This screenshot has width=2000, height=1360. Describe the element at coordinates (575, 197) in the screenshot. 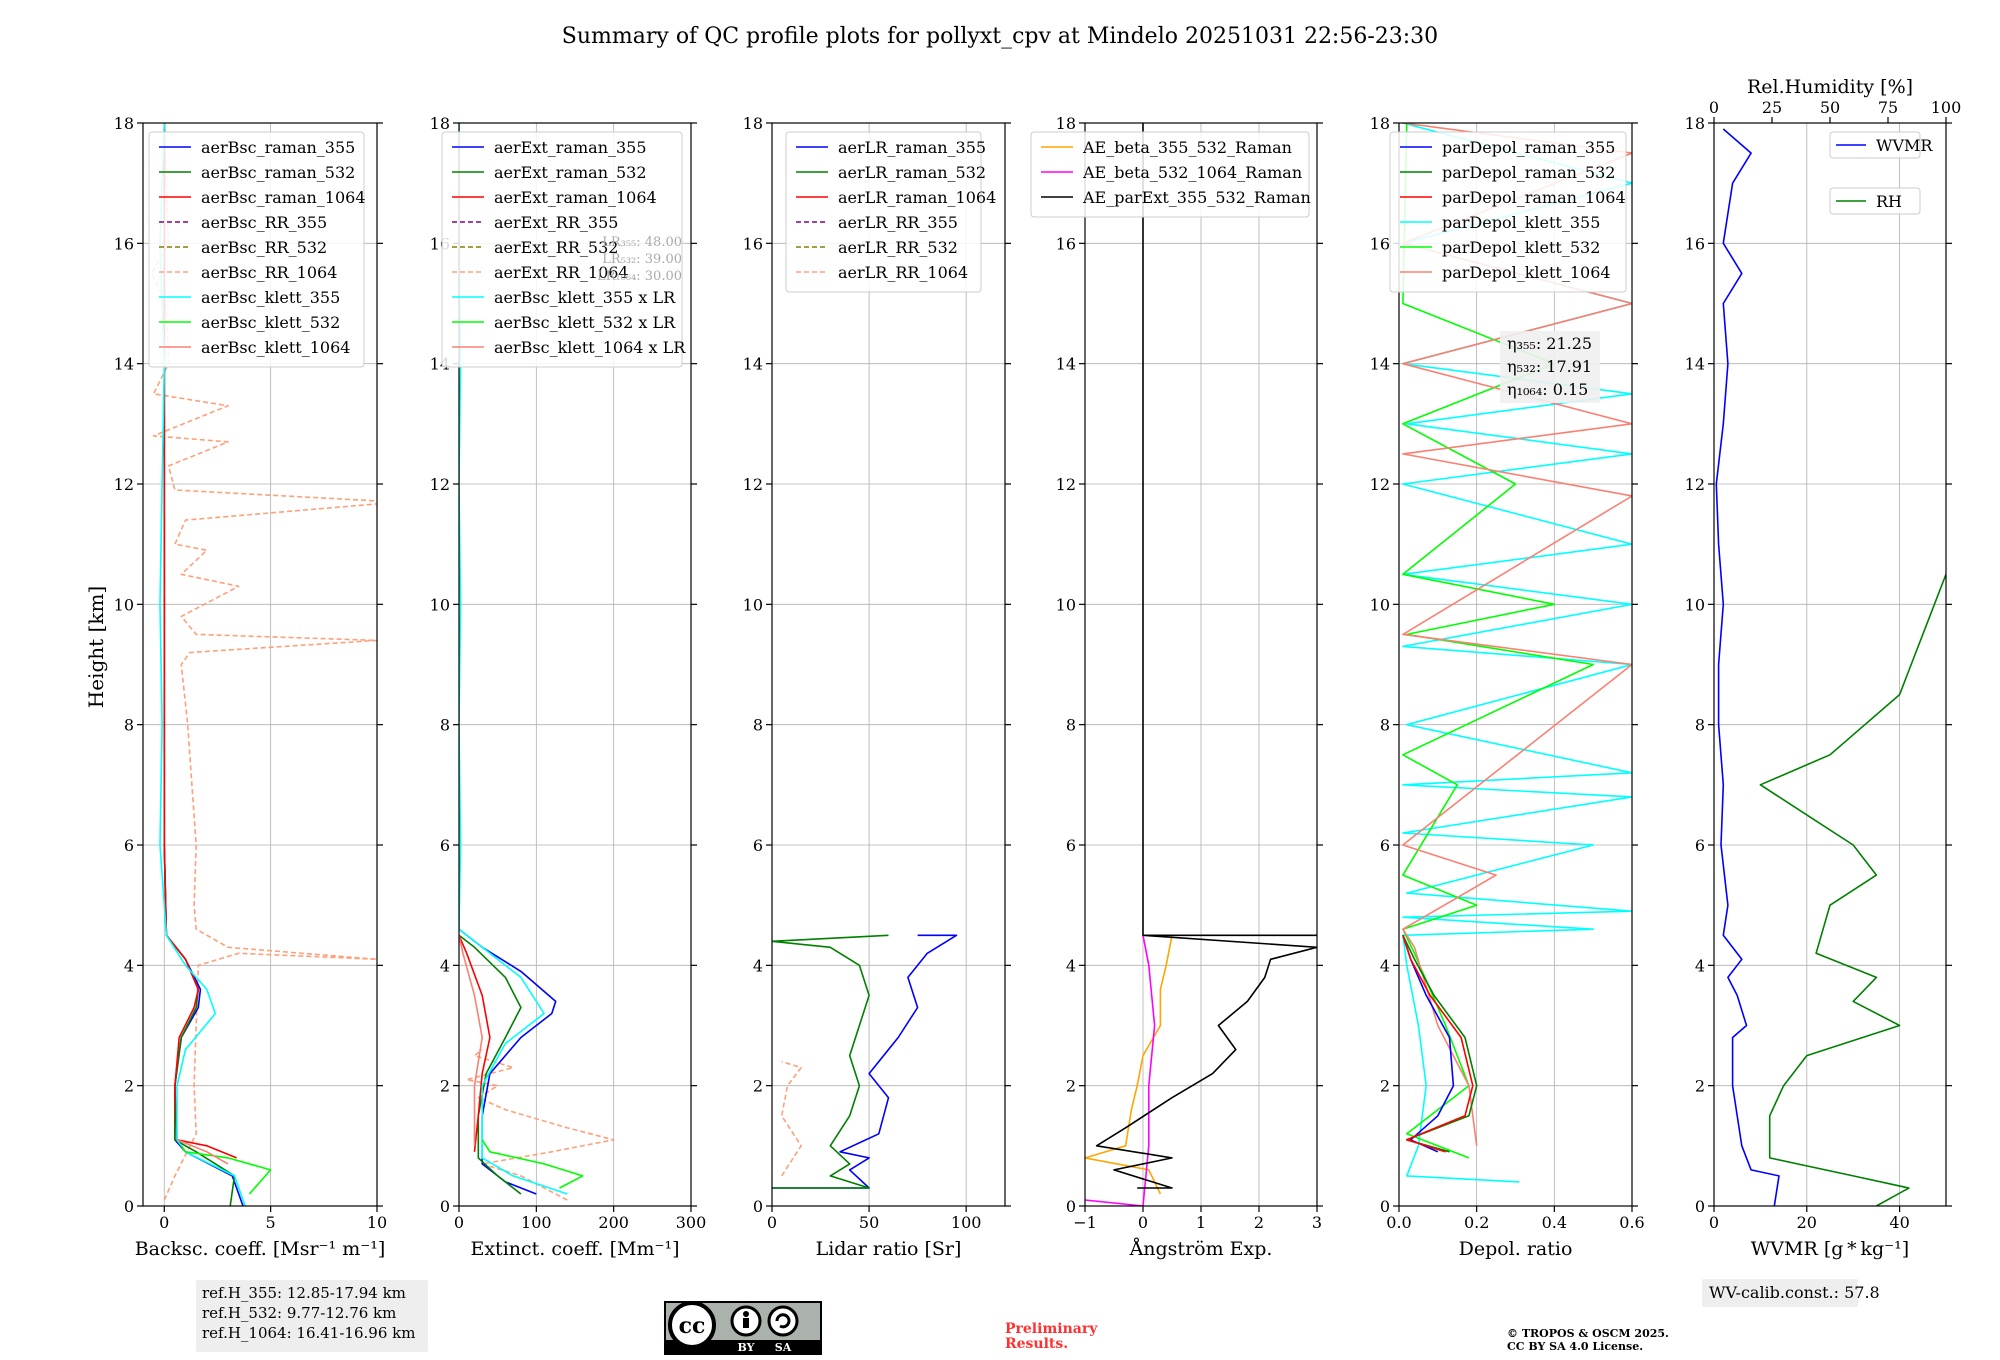

I see `legend-label: aerExt_raman_1064` at that location.